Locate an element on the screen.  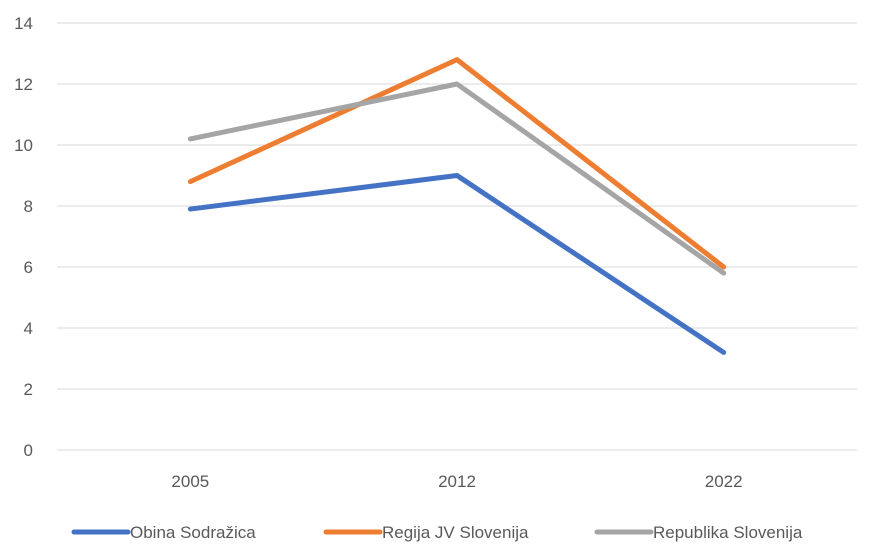
legend-label-2: Republika Slovenija is located at coordinates (728, 532).